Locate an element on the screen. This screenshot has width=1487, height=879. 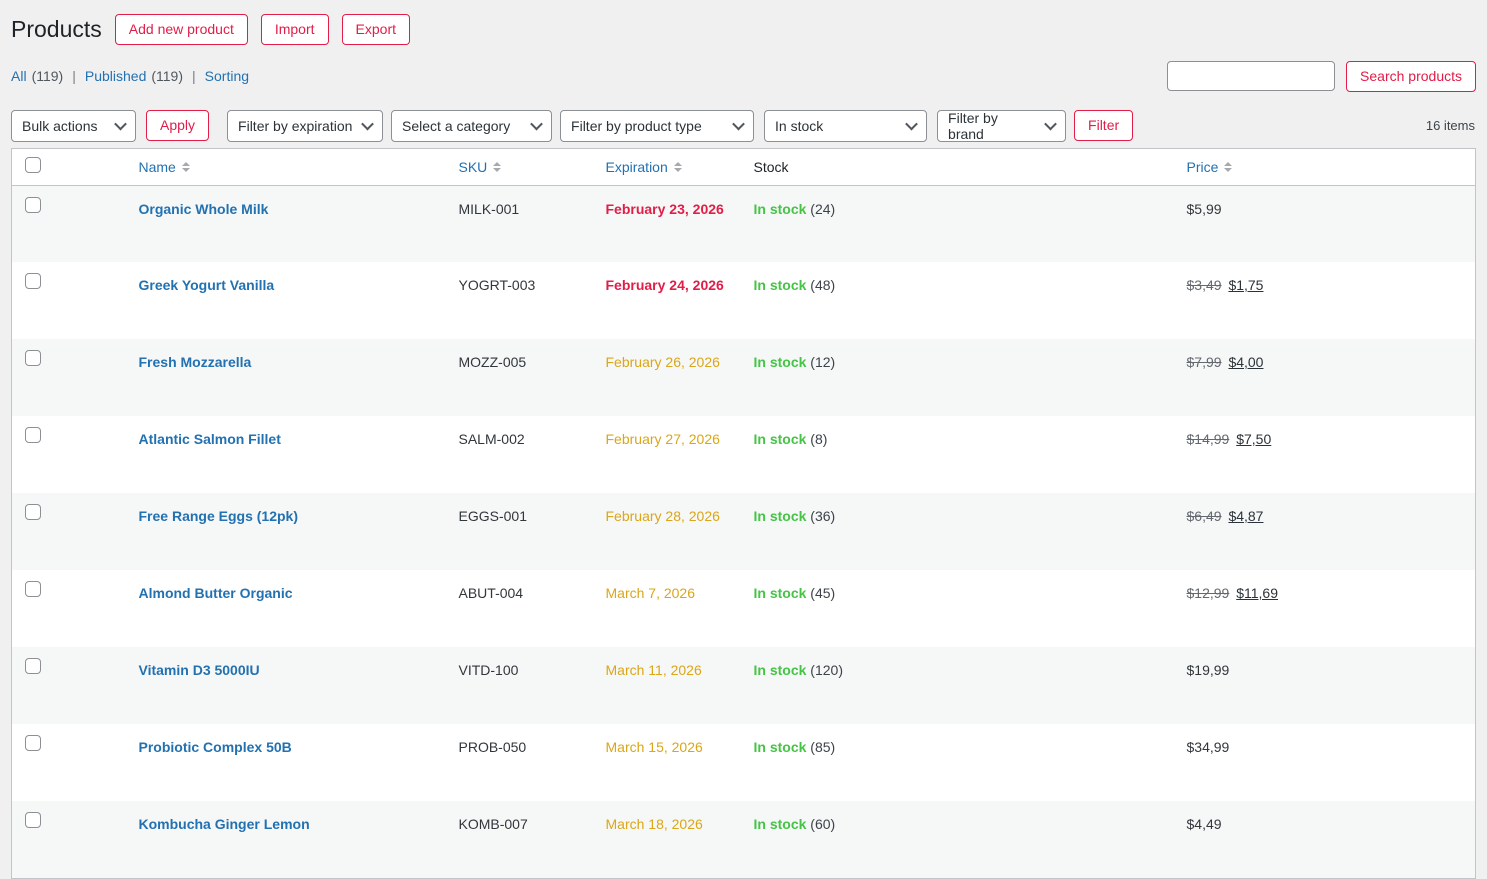
product-expiration-date: March 11, 2026 is located at coordinates (653, 670).